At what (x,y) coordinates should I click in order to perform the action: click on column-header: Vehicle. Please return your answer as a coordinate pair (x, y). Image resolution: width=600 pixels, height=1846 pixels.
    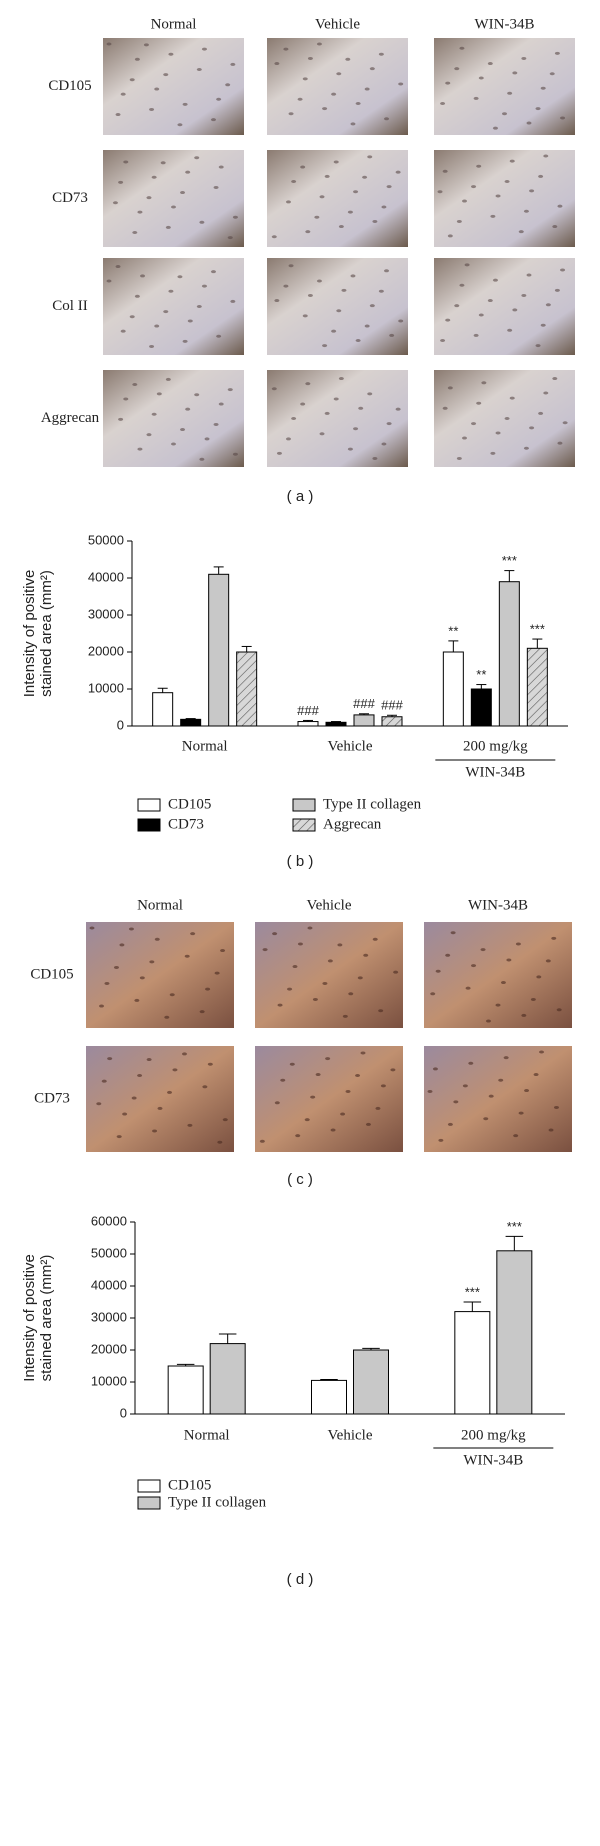
    Looking at the image, I should click on (337, 24).